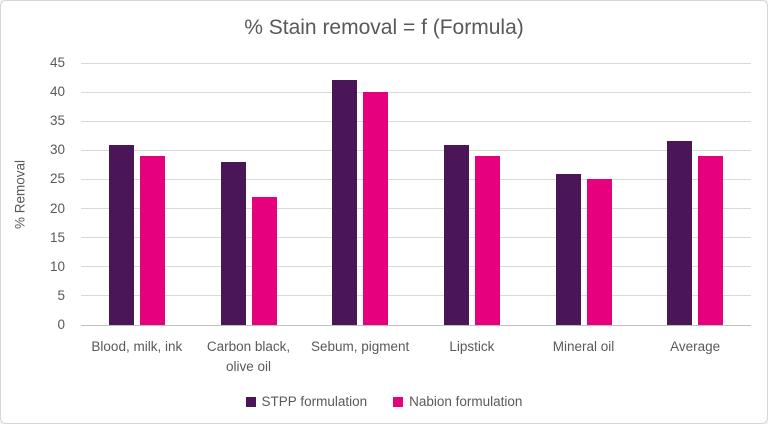 The image size is (768, 424). Describe the element at coordinates (472, 346) in the screenshot. I see `x-axis-category-label: Lipstick` at that location.